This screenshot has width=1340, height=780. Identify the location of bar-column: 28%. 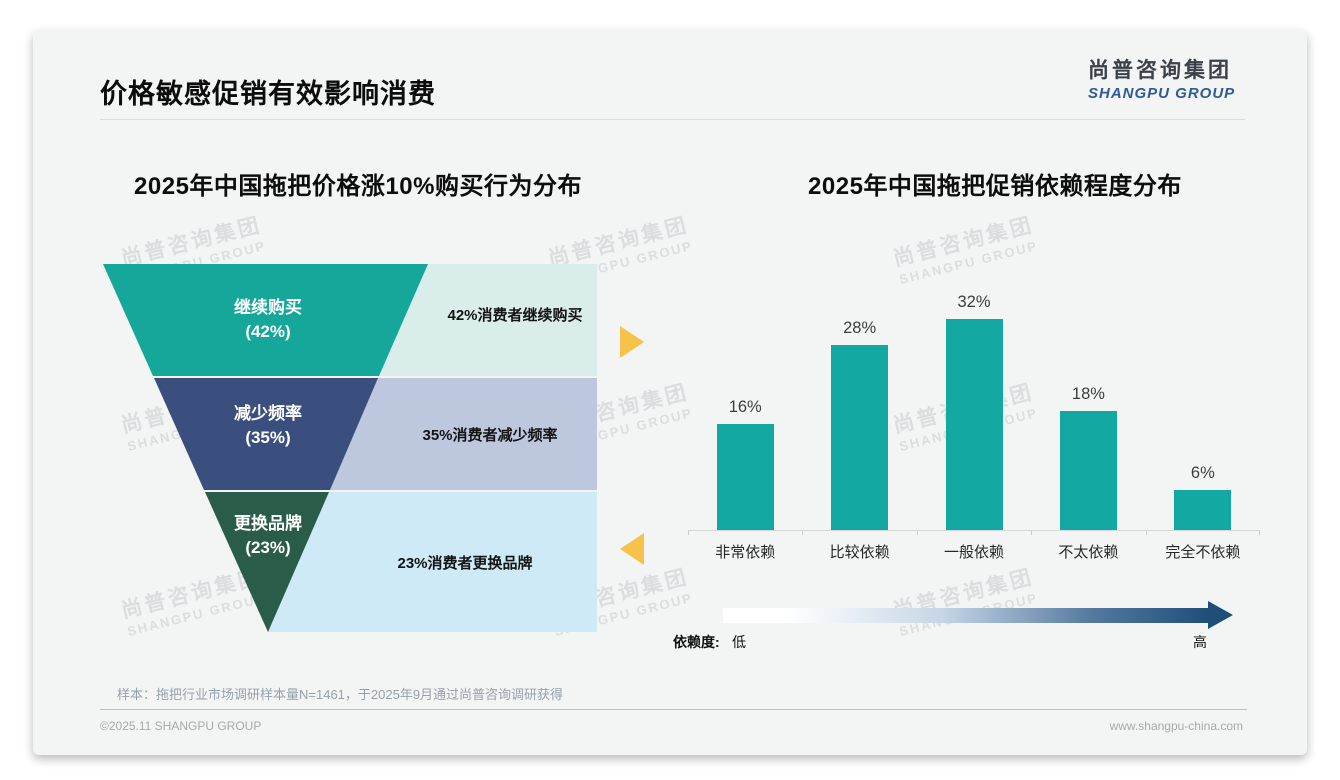
(859, 424).